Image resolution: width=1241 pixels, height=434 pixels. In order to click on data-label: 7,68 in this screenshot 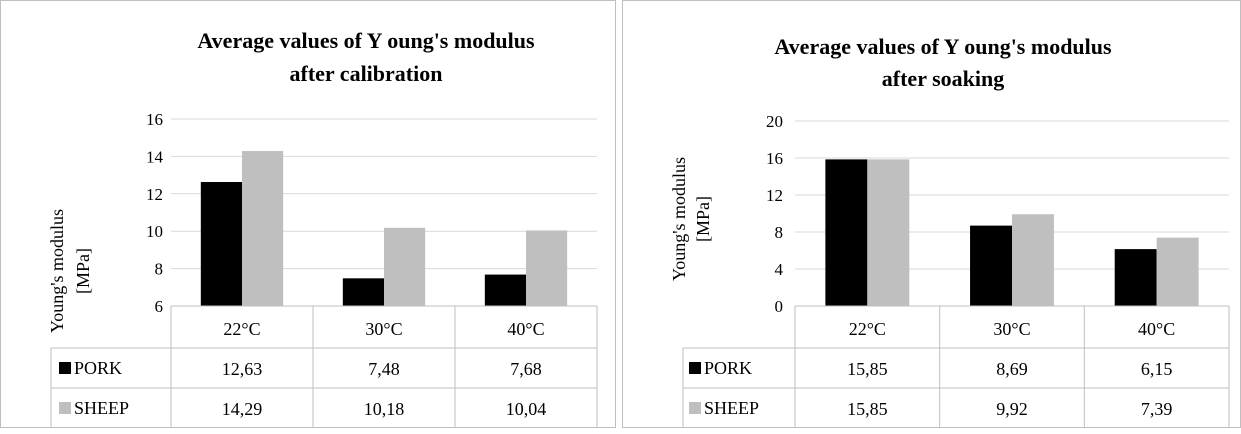, I will do `click(526, 369)`.